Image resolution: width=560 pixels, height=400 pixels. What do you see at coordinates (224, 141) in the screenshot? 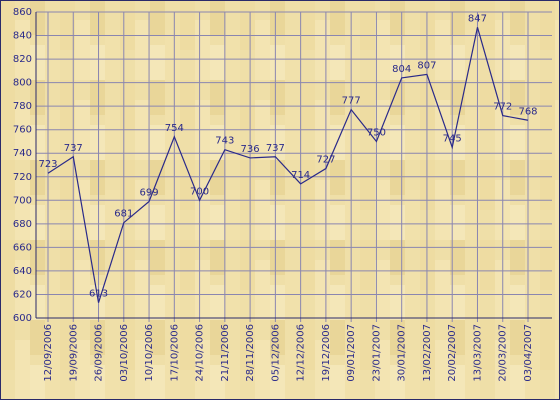
I see `data-label: 743` at bounding box center [224, 141].